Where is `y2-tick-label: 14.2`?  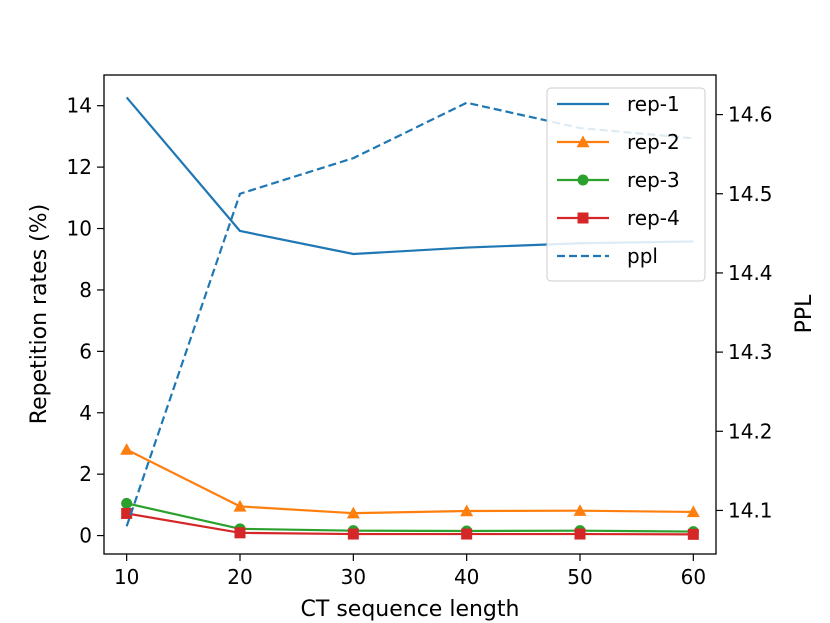 y2-tick-label: 14.2 is located at coordinates (750, 431).